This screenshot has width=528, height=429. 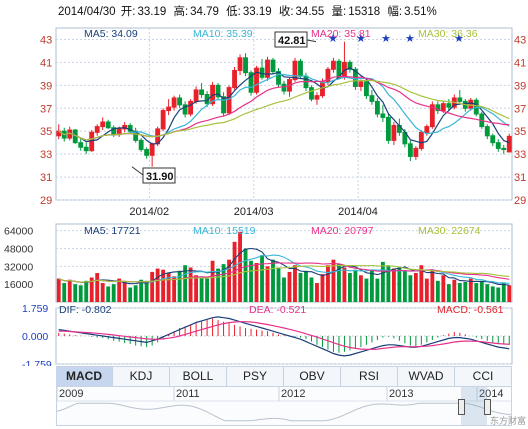 I want to click on tab-boll: BOLL, so click(x=198, y=376).